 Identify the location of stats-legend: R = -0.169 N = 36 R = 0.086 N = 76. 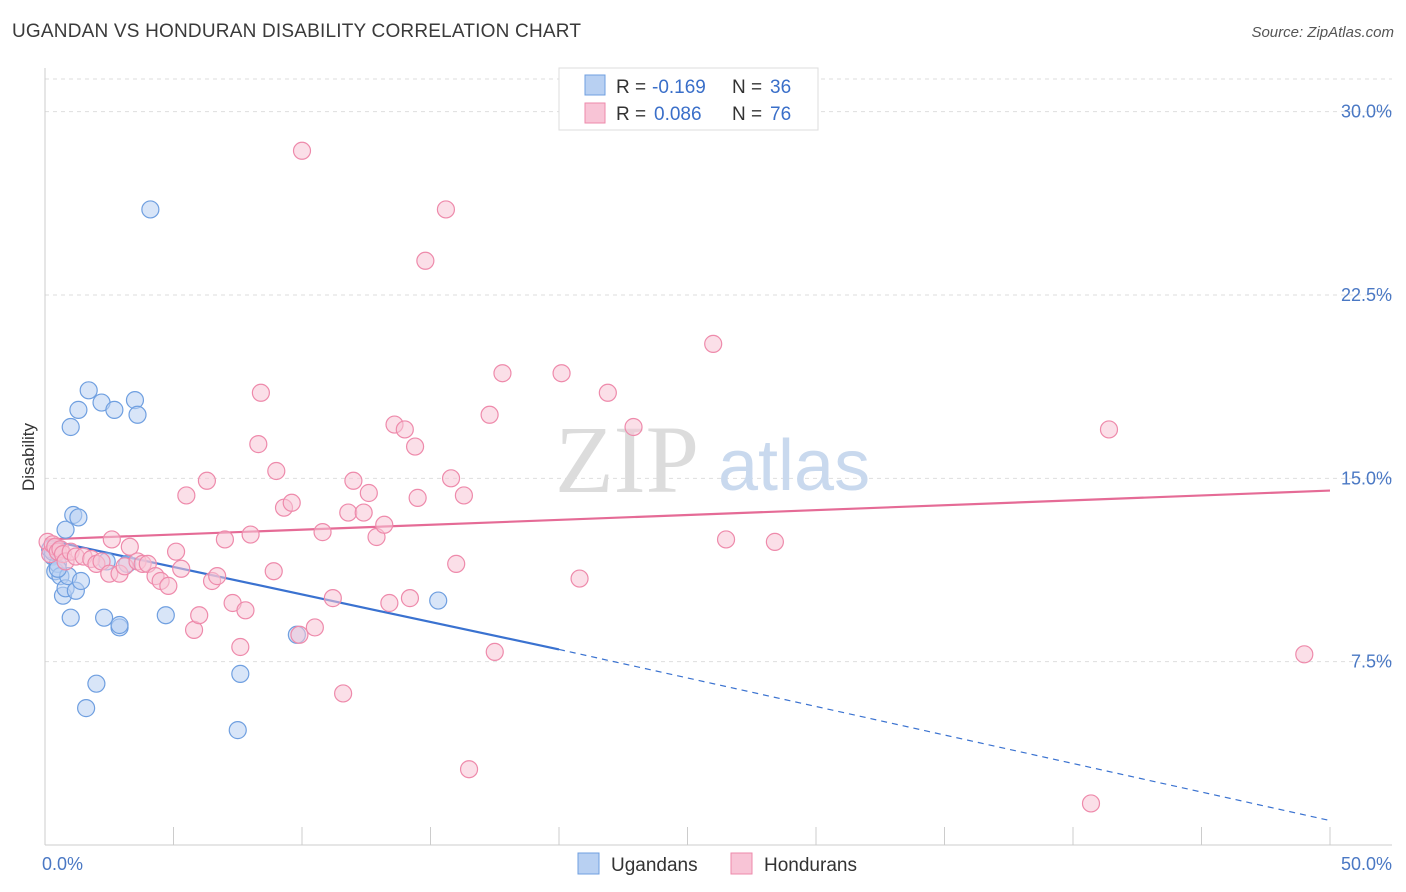
(688, 99).